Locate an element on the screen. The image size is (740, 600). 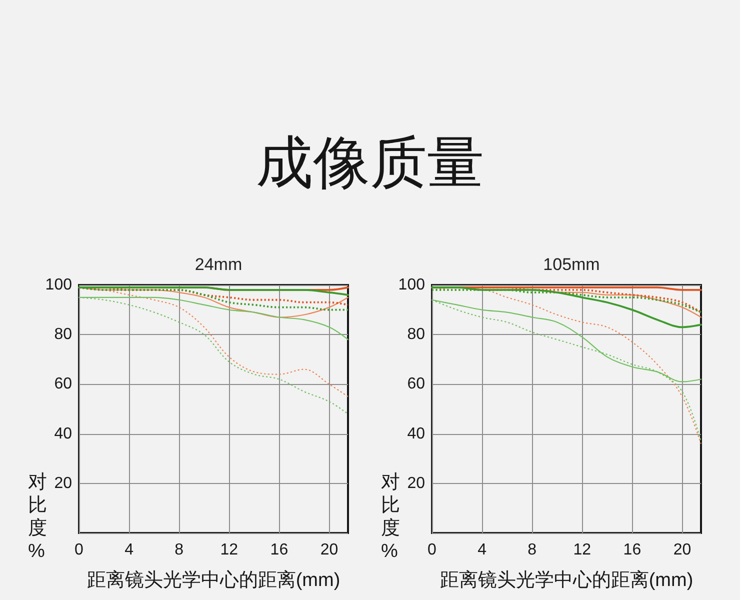
chart-title: 105mm is located at coordinates (571, 264).